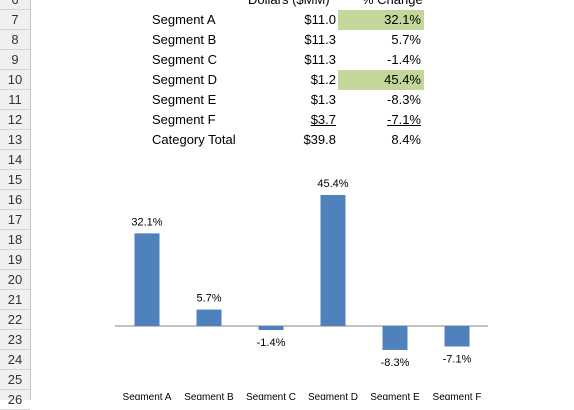 This screenshot has width=574, height=410. What do you see at coordinates (381, 20) in the screenshot?
I see `pct-change-value: 32.1%` at bounding box center [381, 20].